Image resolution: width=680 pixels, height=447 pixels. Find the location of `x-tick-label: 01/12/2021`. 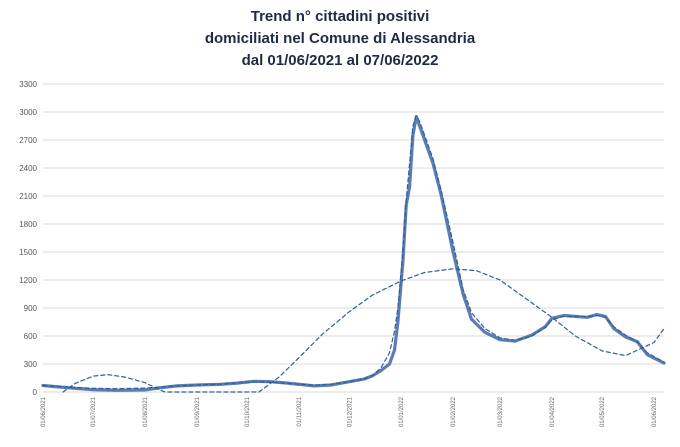

x-tick-label: 01/12/2021 is located at coordinates (350, 411).